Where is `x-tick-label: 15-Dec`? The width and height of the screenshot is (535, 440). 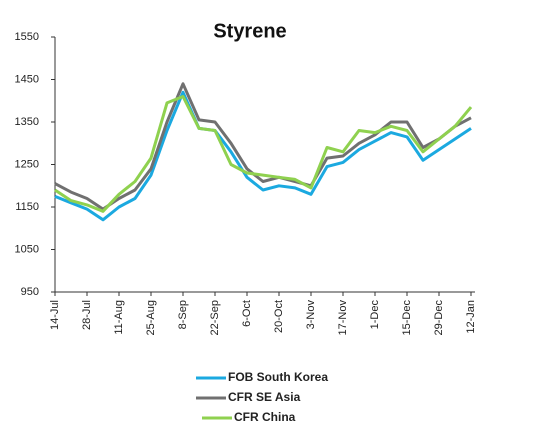
x-tick-label: 15-Dec is located at coordinates (407, 318).